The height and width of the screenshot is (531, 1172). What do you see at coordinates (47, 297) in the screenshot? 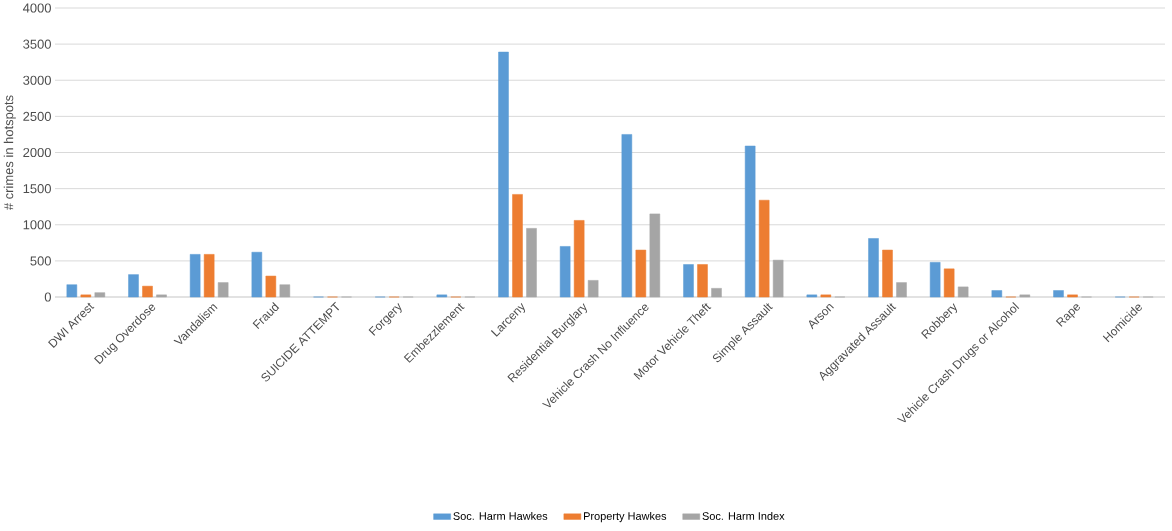
I see `y-tick-label: 0` at bounding box center [47, 297].